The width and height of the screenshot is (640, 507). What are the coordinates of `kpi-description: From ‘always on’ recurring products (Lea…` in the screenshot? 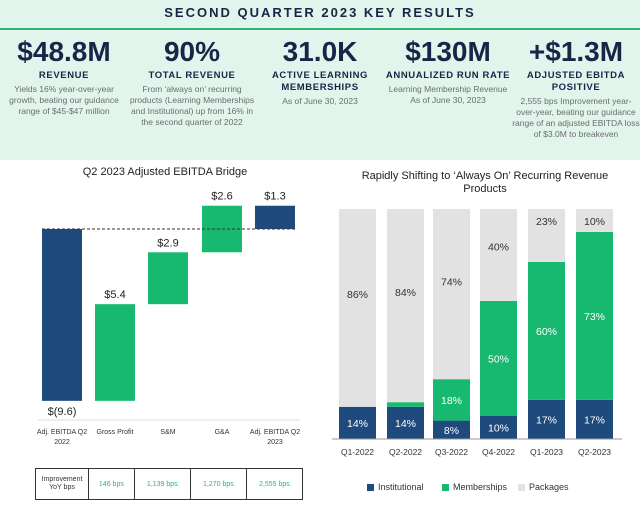 It's located at (192, 105).